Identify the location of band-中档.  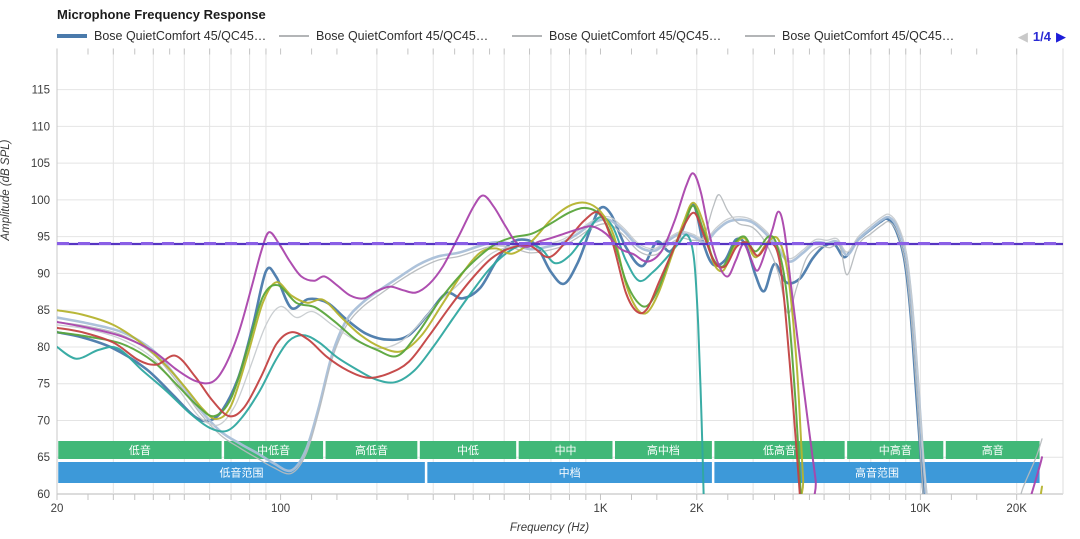
(569, 472).